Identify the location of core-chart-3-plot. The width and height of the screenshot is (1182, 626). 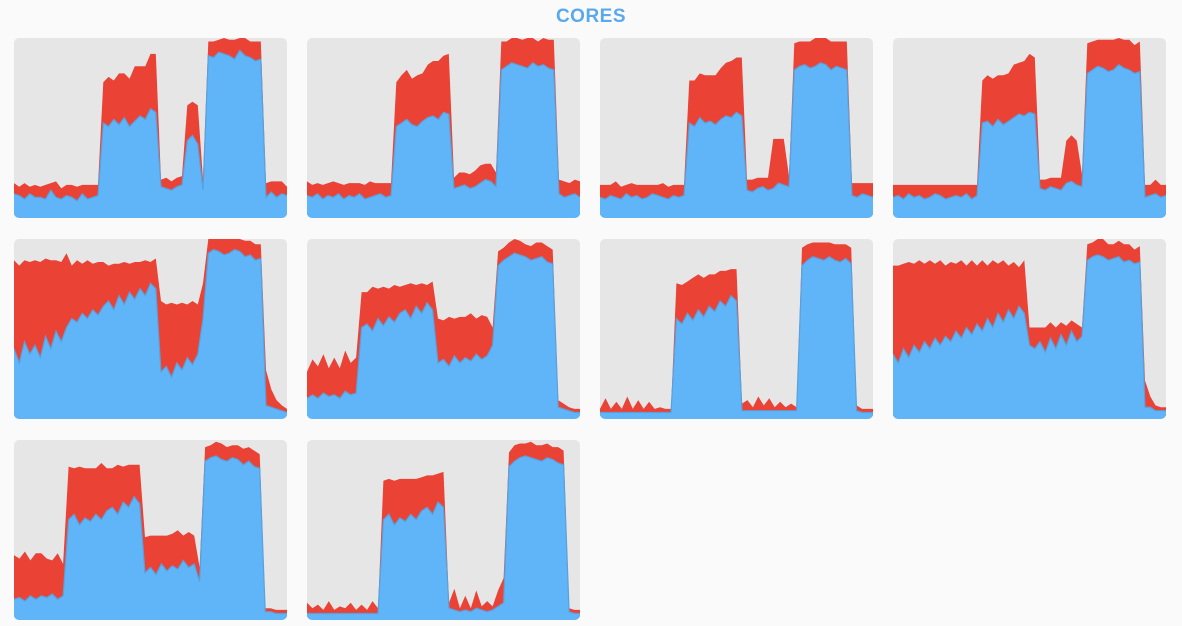
(736, 128).